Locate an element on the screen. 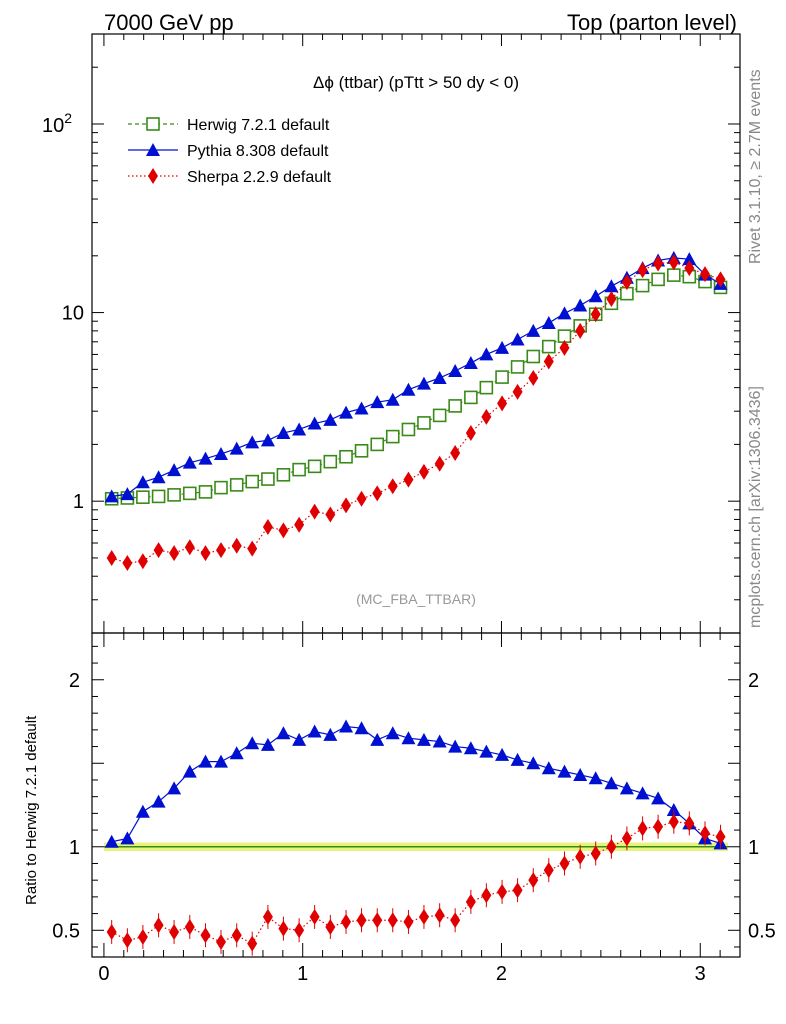 This screenshot has height=1024, width=786. ratio-y-tick-label-left: 2 is located at coordinates (74, 681).